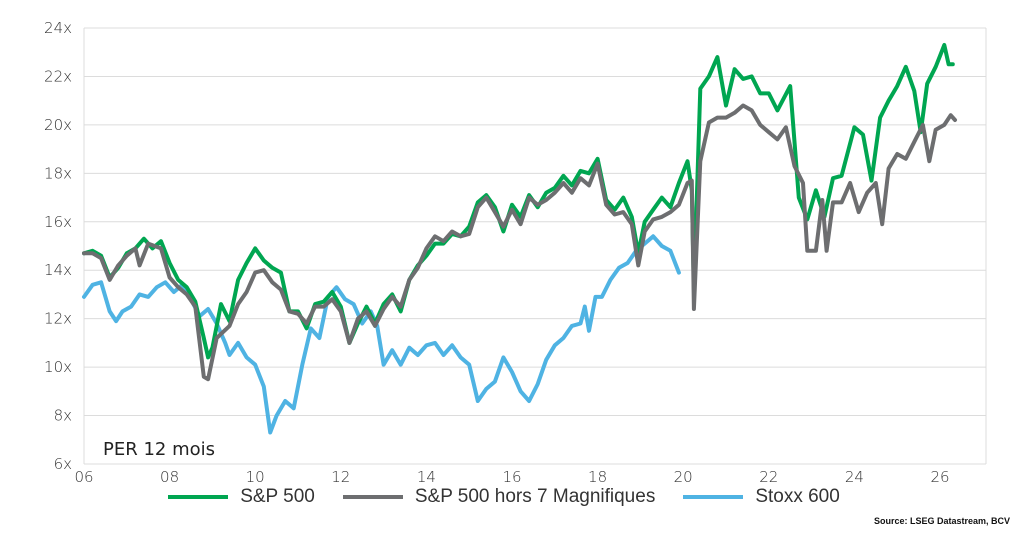 This screenshot has height=533, width=1022. What do you see at coordinates (83, 477) in the screenshot?
I see `x-tick-label: 06` at bounding box center [83, 477].